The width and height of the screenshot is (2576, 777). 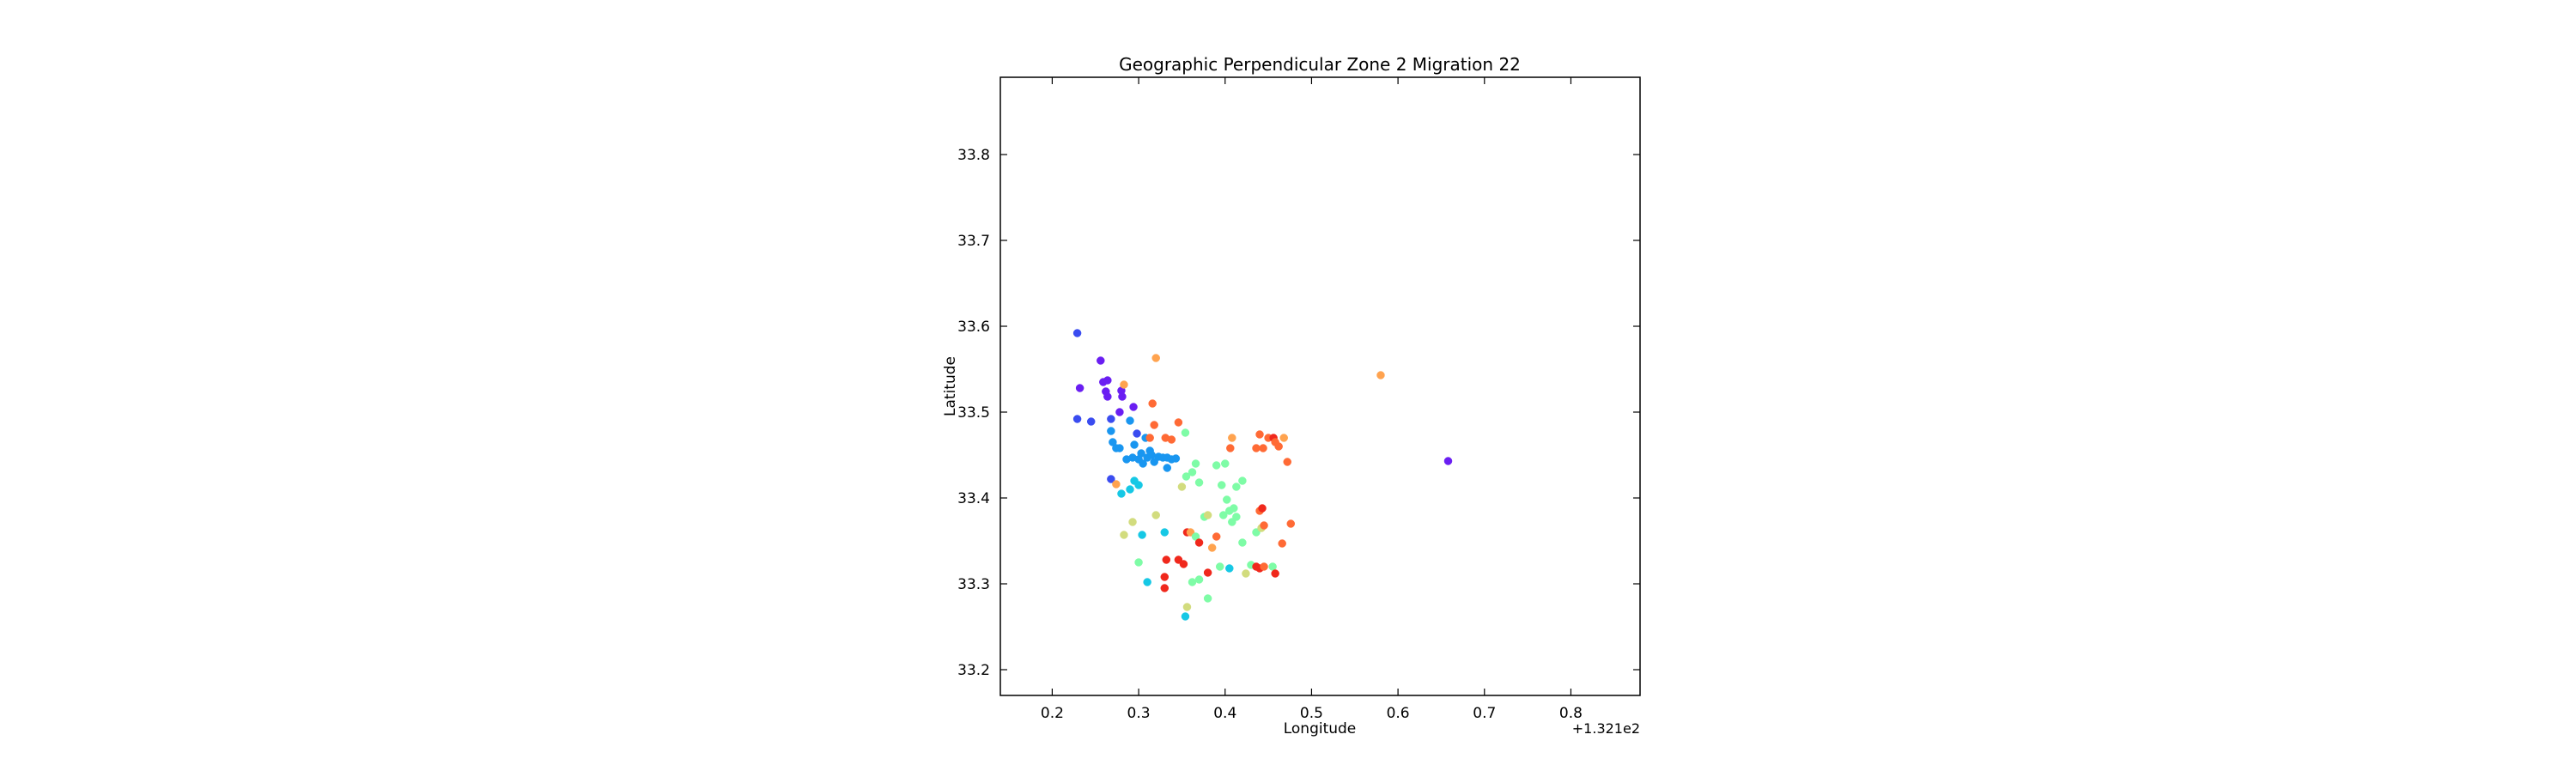 What do you see at coordinates (1139, 713) in the screenshot?
I see `x-tick-label: 0.3` at bounding box center [1139, 713].